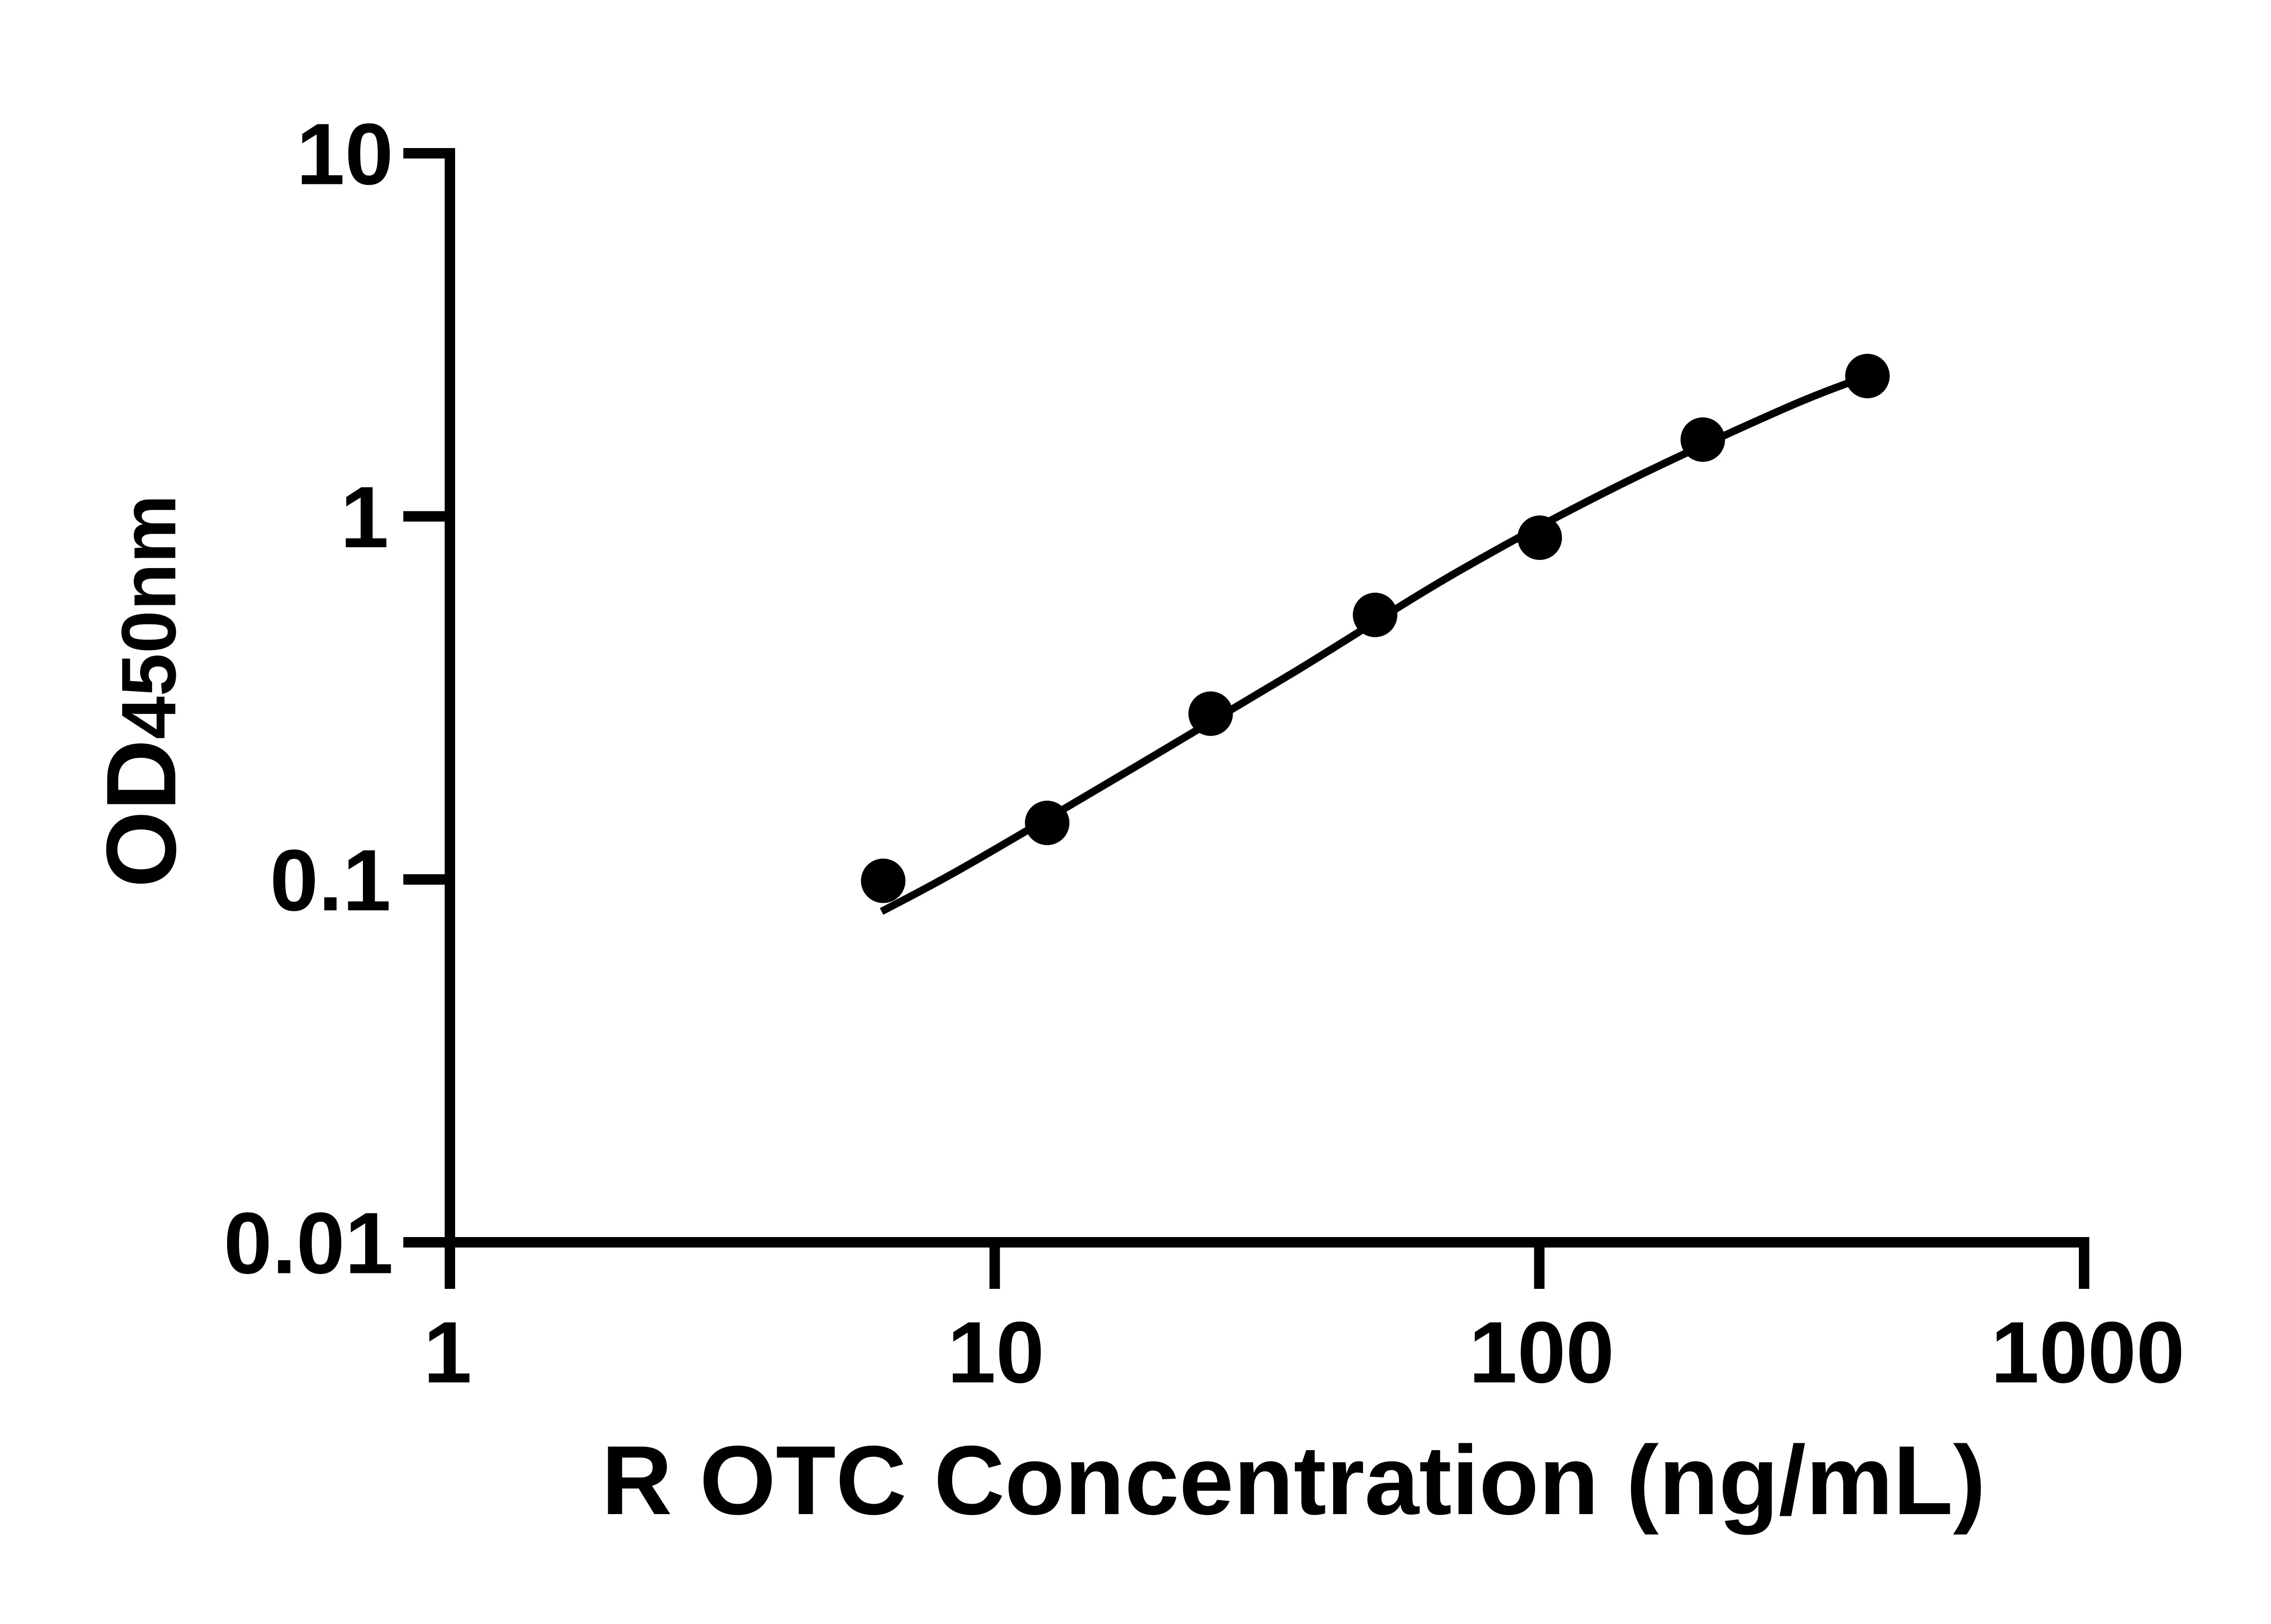 Image resolution: width=2271 pixels, height=1624 pixels. What do you see at coordinates (141, 691) in the screenshot?
I see `svg-text: OD450nm` at bounding box center [141, 691].